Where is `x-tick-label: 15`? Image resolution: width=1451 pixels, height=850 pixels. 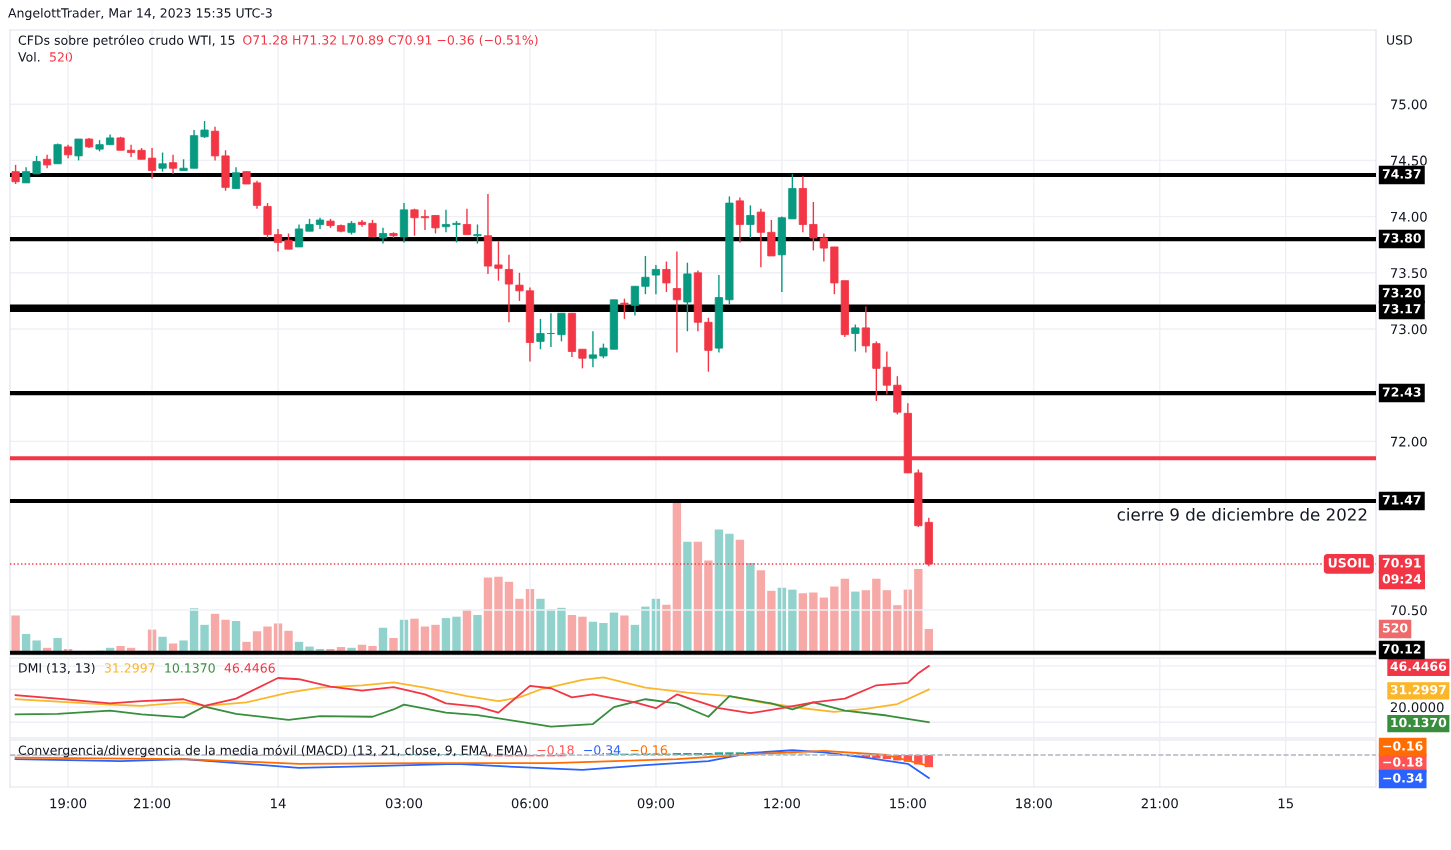 x-tick-label: 15 is located at coordinates (1285, 803).